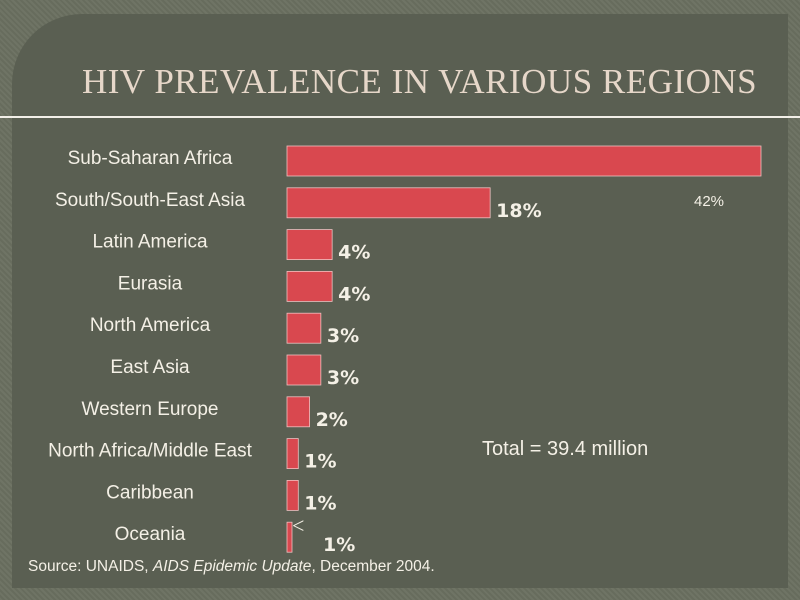  I want to click on bar-sub-saharan-africa, so click(524, 161).